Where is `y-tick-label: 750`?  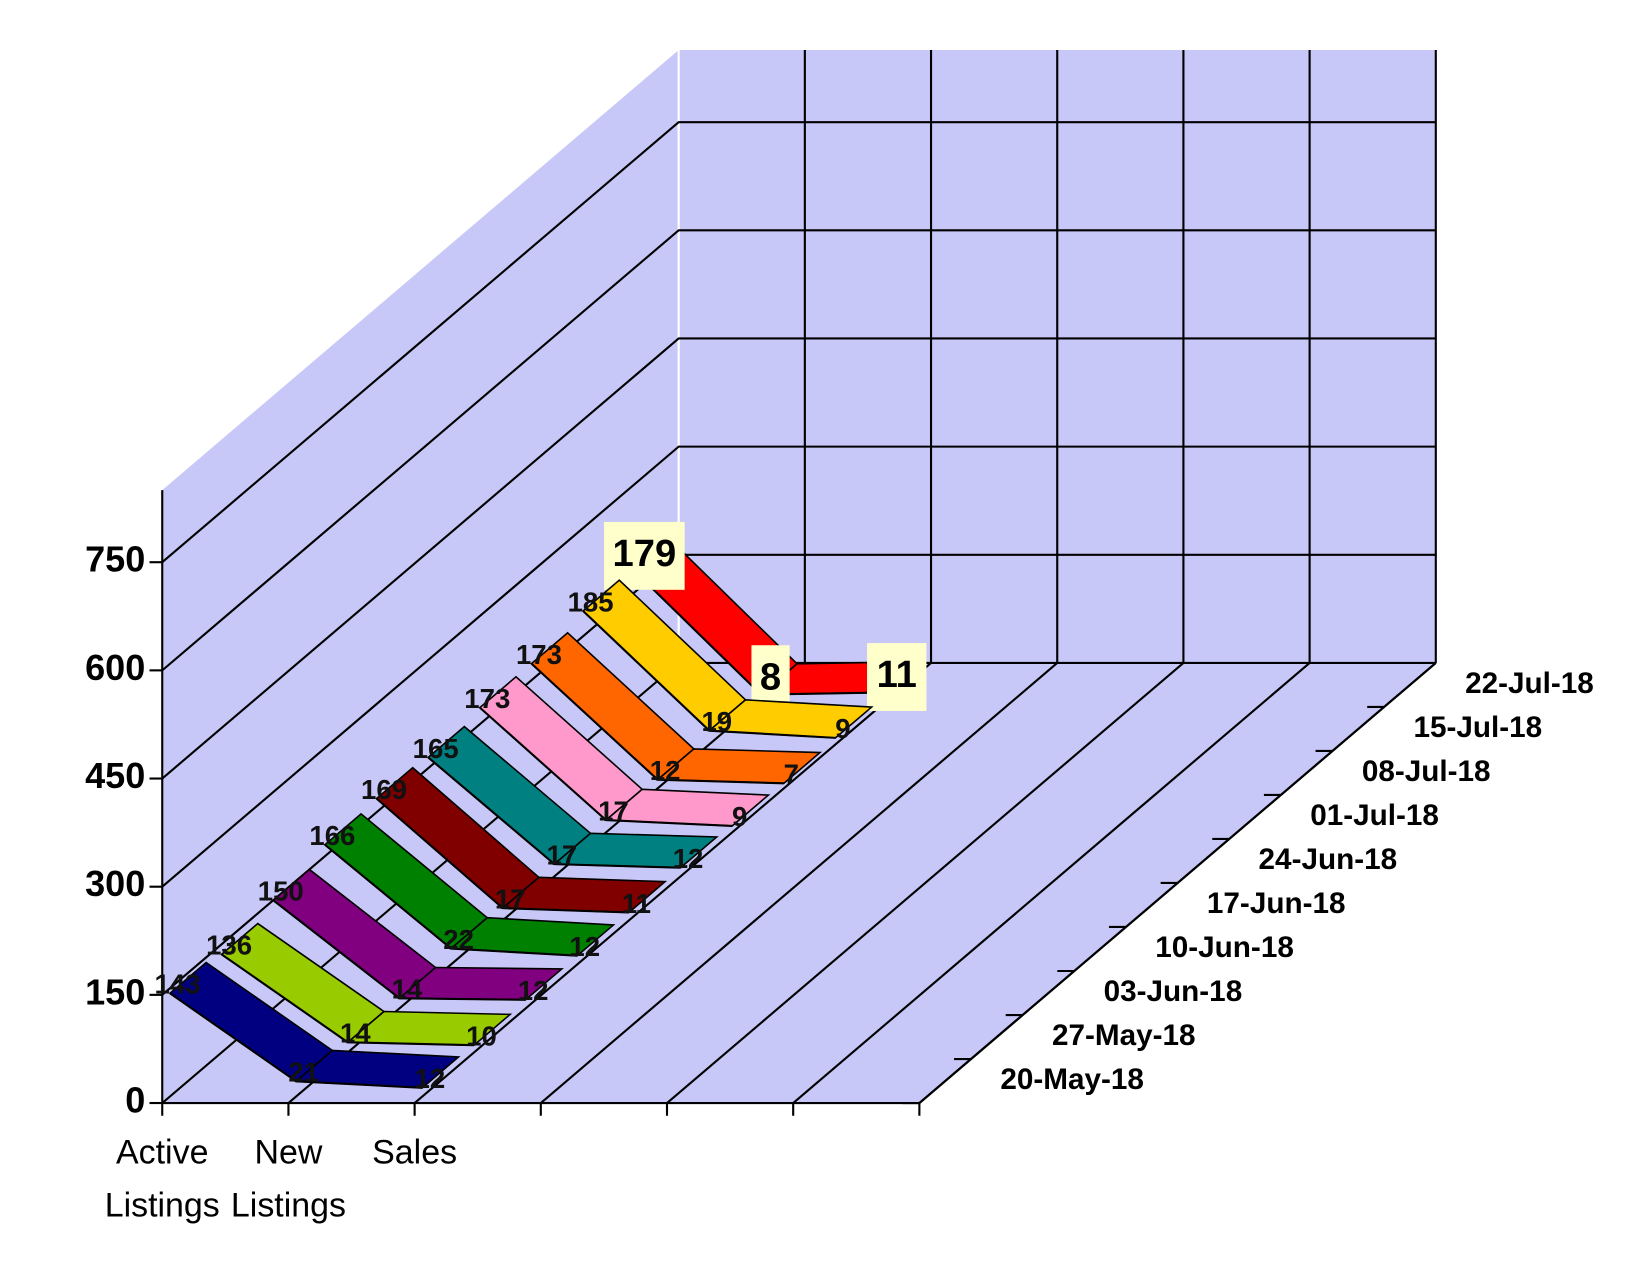 y-tick-label: 750 is located at coordinates (115, 559).